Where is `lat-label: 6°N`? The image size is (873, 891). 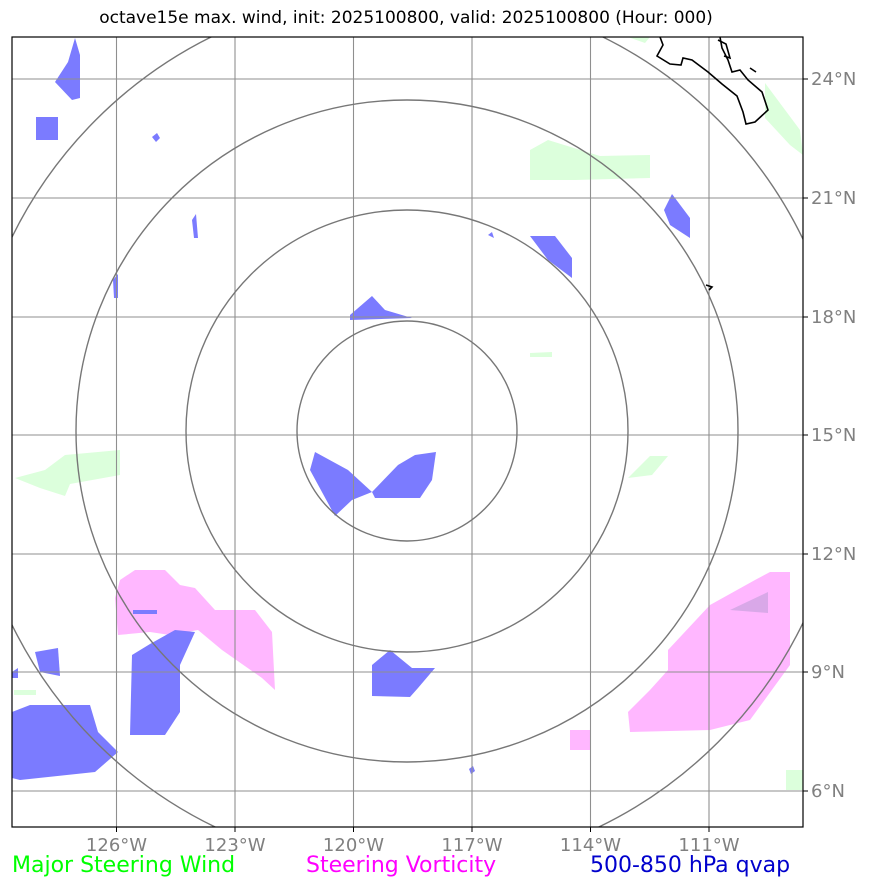
lat-label: 6°N is located at coordinates (828, 791).